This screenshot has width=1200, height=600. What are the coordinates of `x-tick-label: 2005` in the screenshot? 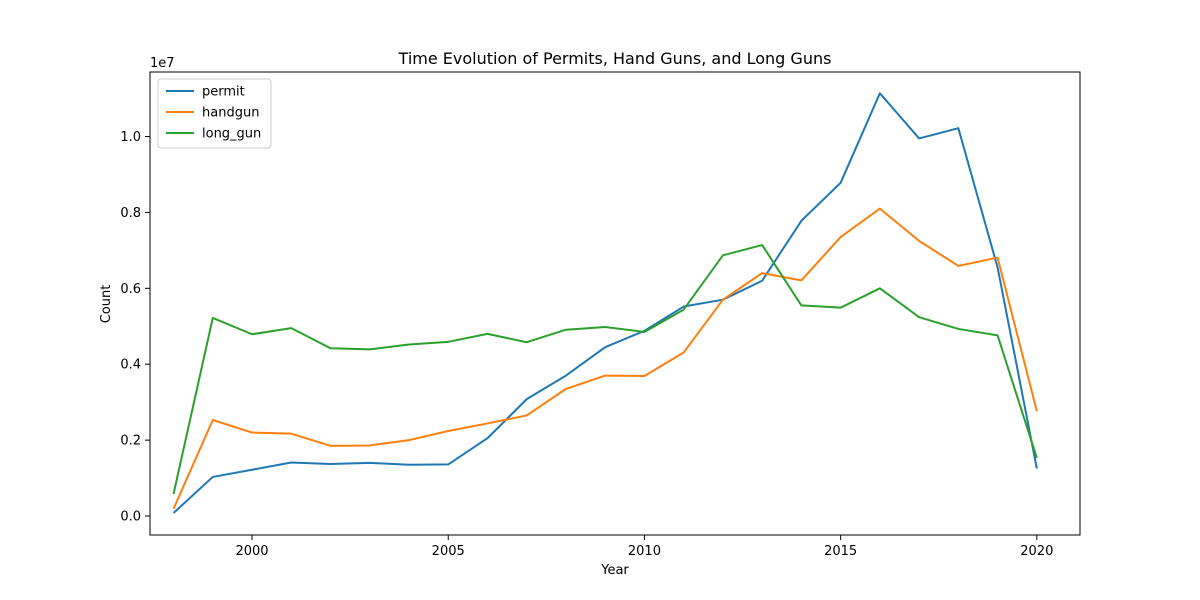 It's located at (448, 551).